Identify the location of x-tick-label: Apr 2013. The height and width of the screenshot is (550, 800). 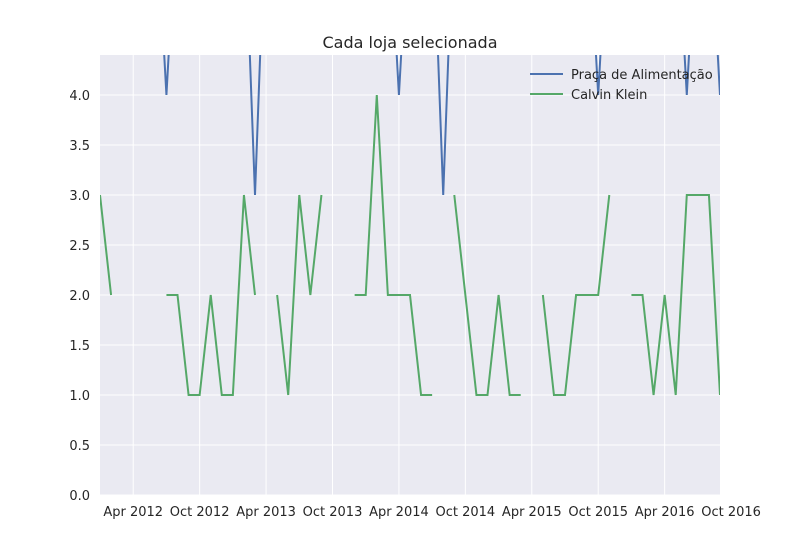
(266, 512).